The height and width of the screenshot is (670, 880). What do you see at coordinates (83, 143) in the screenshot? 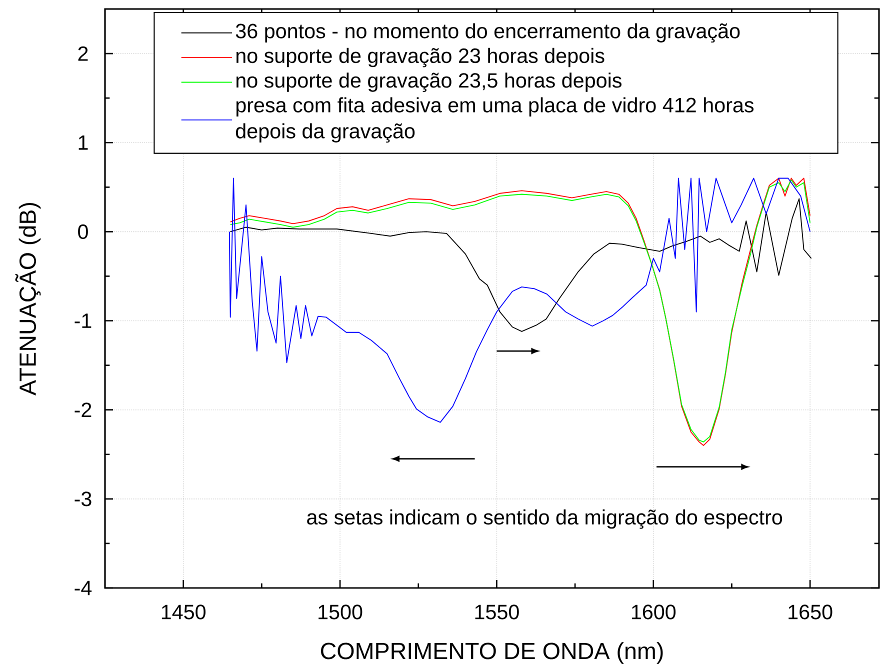
I see `y-tick-label: 1` at bounding box center [83, 143].